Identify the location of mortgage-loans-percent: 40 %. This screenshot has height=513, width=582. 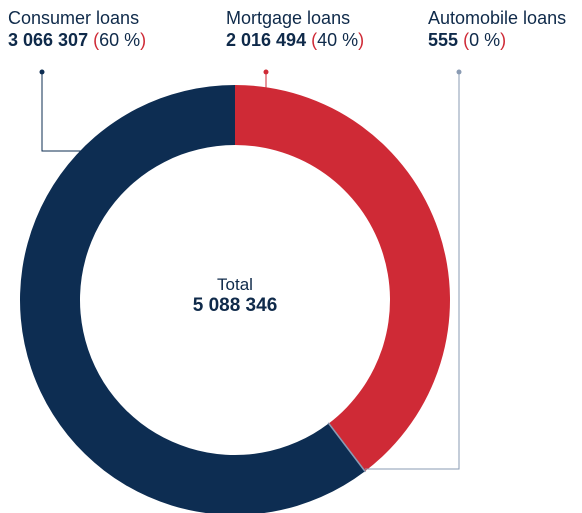
(338, 39).